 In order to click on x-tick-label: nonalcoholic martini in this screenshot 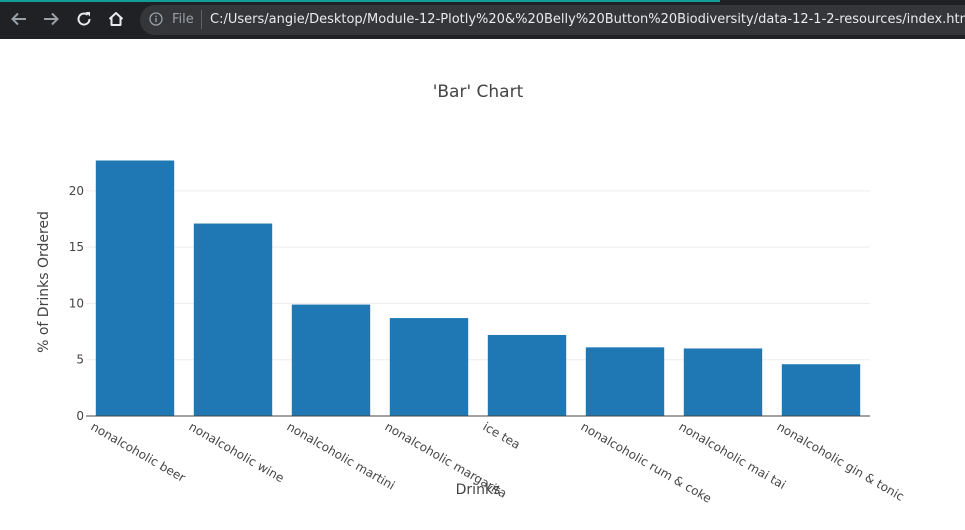, I will do `click(341, 455)`.